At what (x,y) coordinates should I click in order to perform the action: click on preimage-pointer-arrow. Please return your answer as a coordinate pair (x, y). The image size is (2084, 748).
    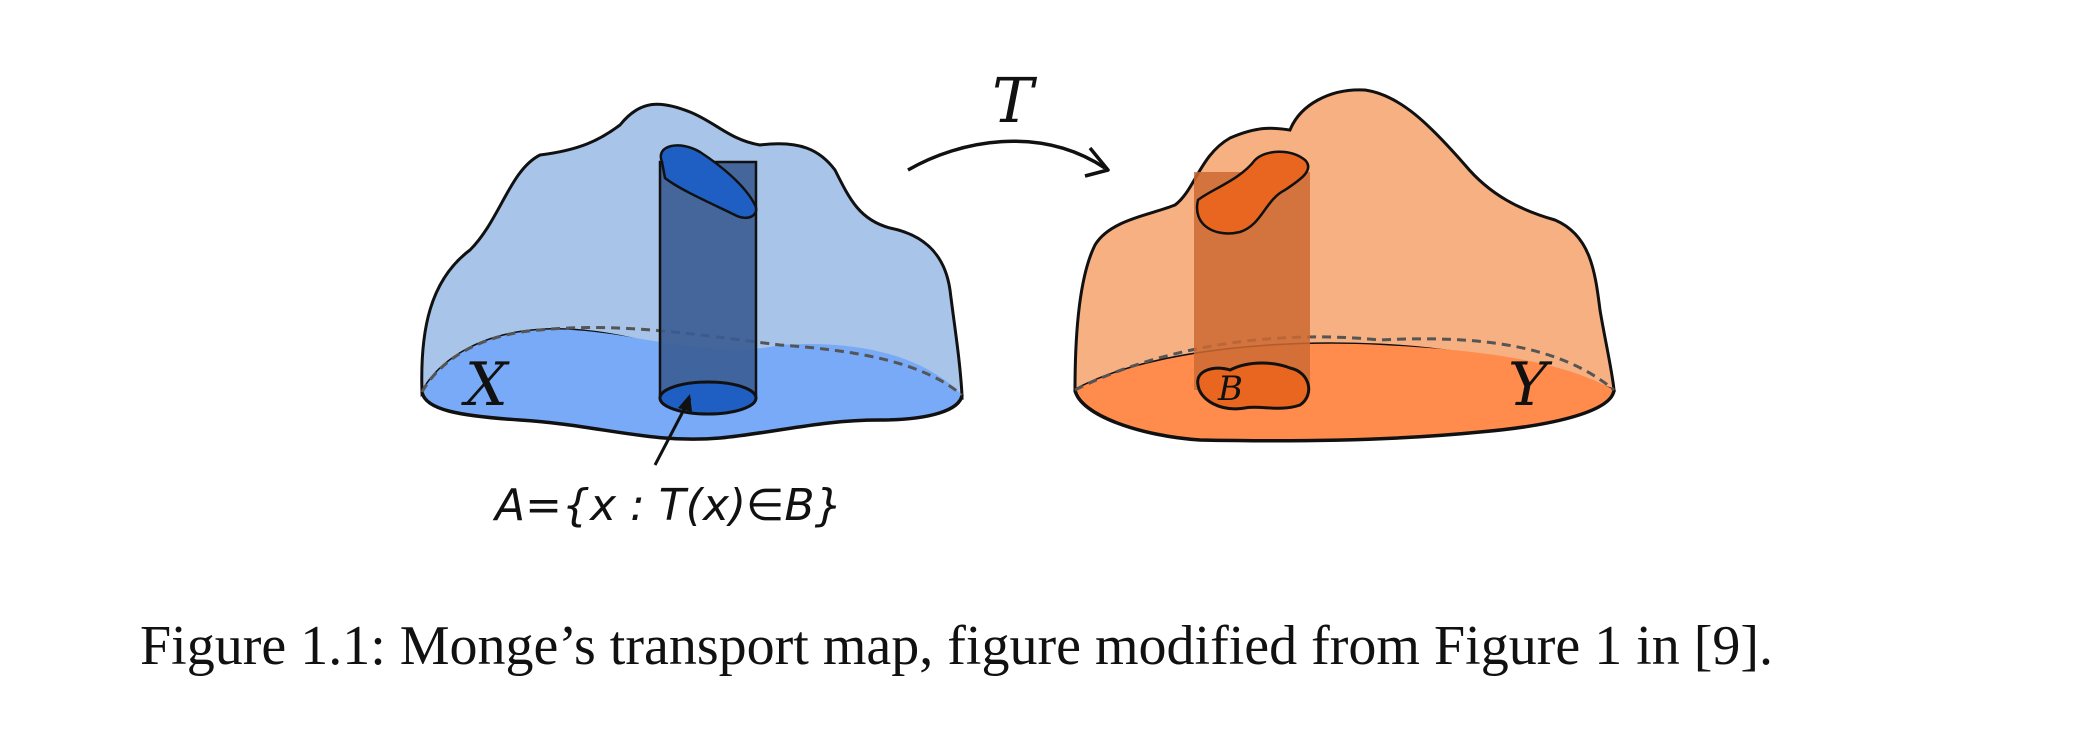
    Looking at the image, I should click on (672, 430).